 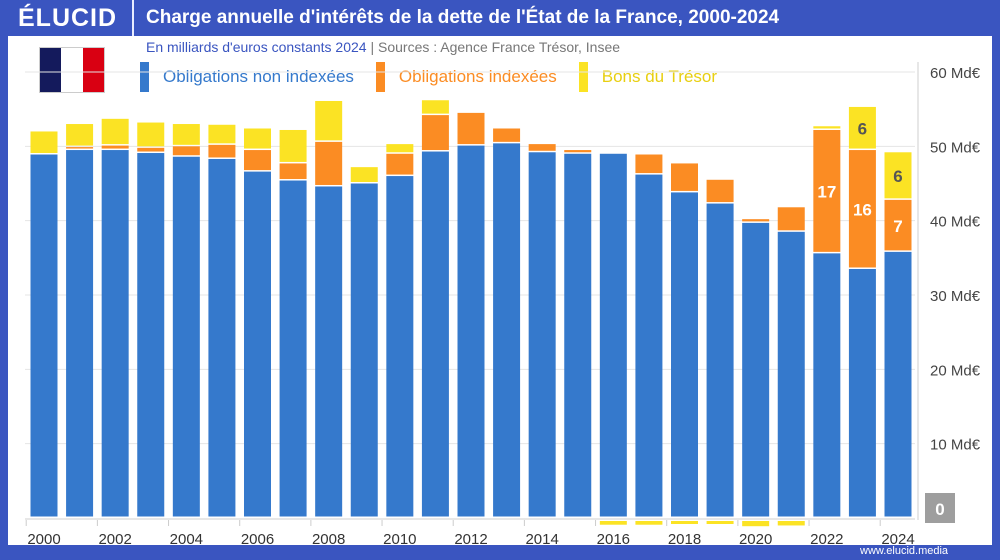 What do you see at coordinates (684, 538) in the screenshot?
I see `x-tick-label: 2018` at bounding box center [684, 538].